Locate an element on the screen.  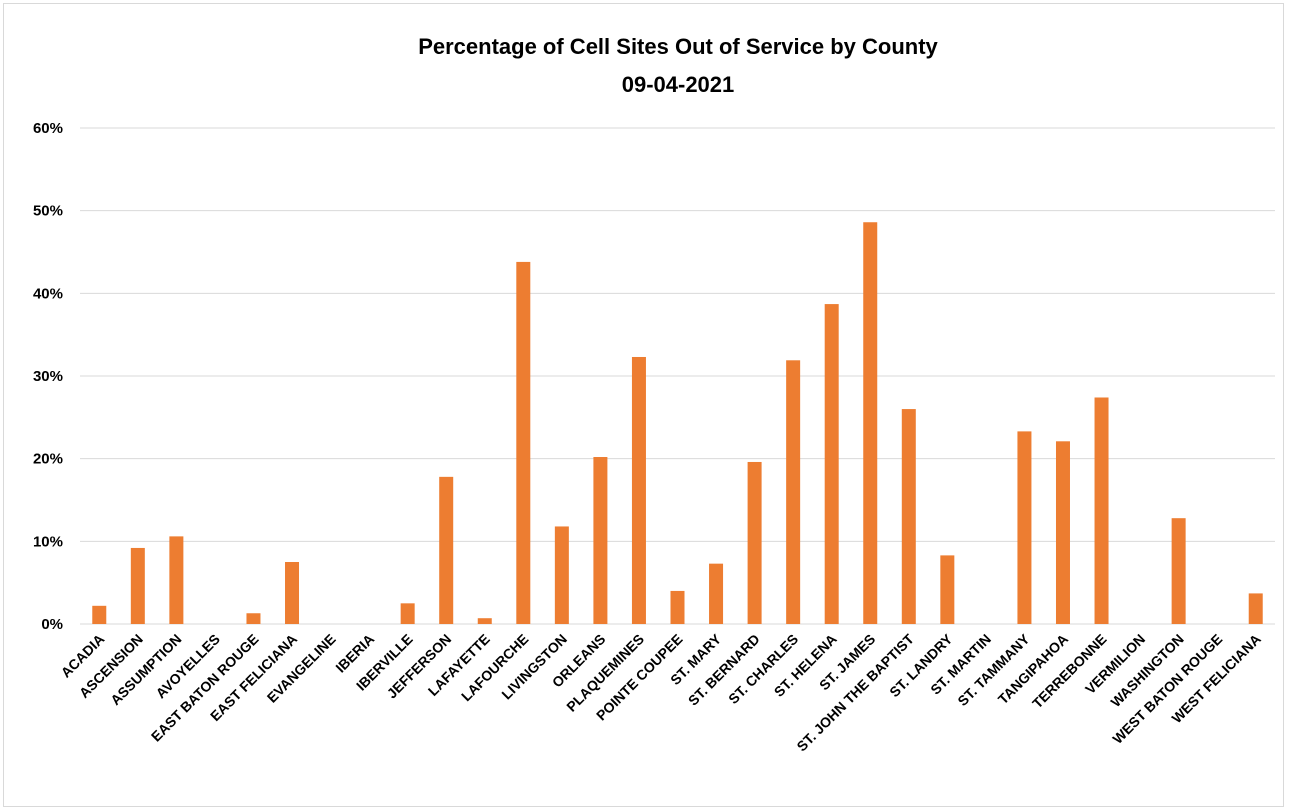
y-tick-label: 0% is located at coordinates (52, 624).